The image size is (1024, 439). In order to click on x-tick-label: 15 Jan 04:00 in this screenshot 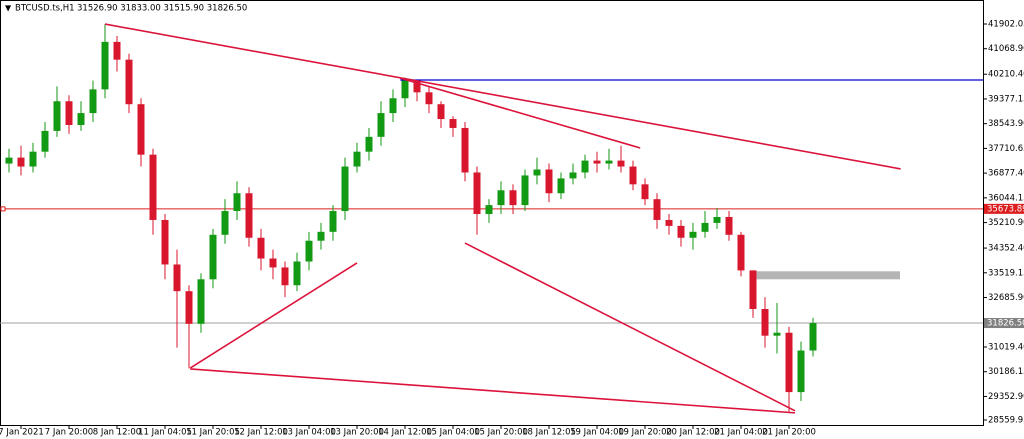, I will do `click(453, 433)`.